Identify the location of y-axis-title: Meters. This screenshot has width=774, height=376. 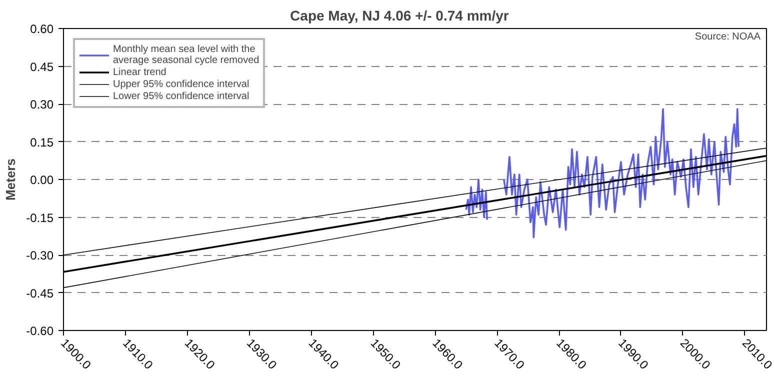
(10, 179).